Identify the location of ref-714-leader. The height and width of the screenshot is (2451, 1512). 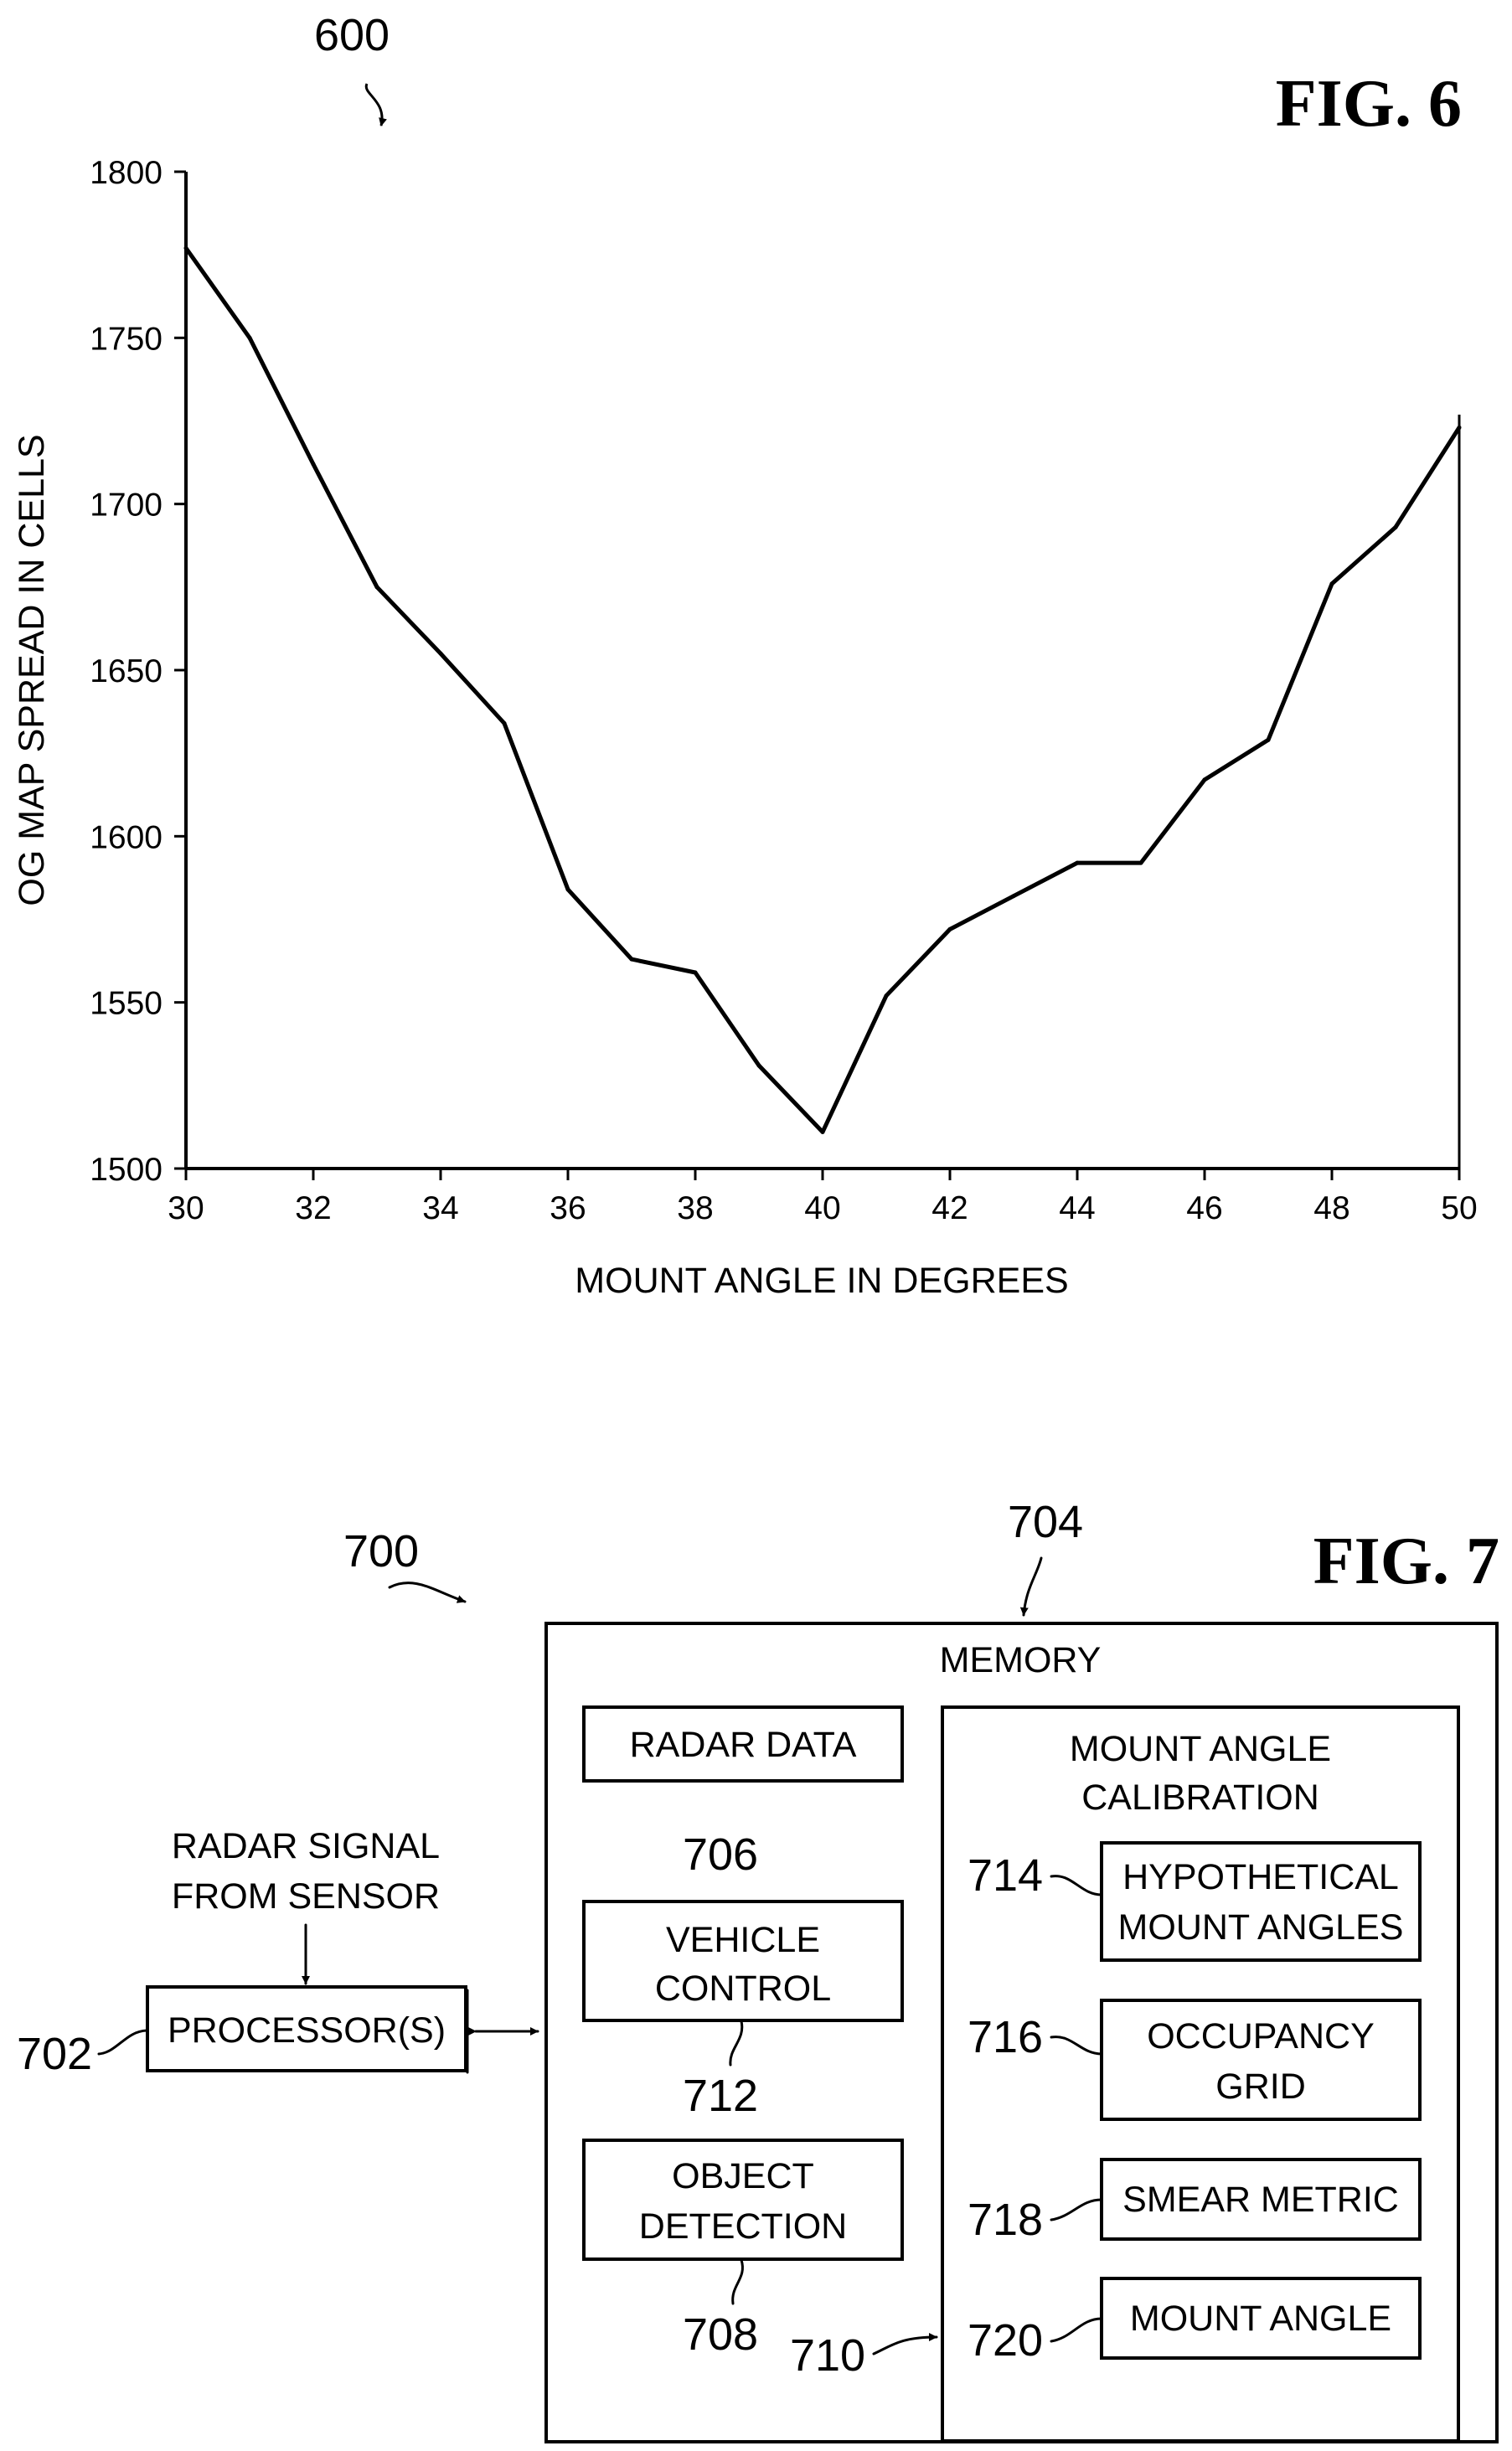
(1076, 1885).